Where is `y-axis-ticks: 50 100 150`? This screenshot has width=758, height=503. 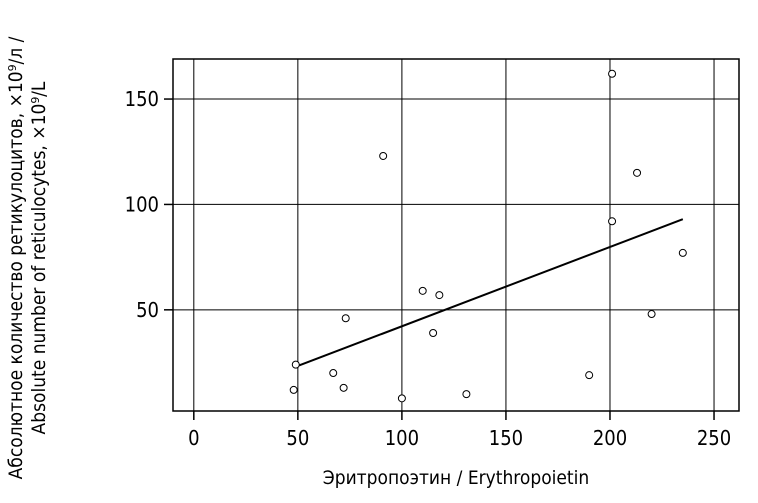 y-axis-ticks: 50 100 150 is located at coordinates (149, 204).